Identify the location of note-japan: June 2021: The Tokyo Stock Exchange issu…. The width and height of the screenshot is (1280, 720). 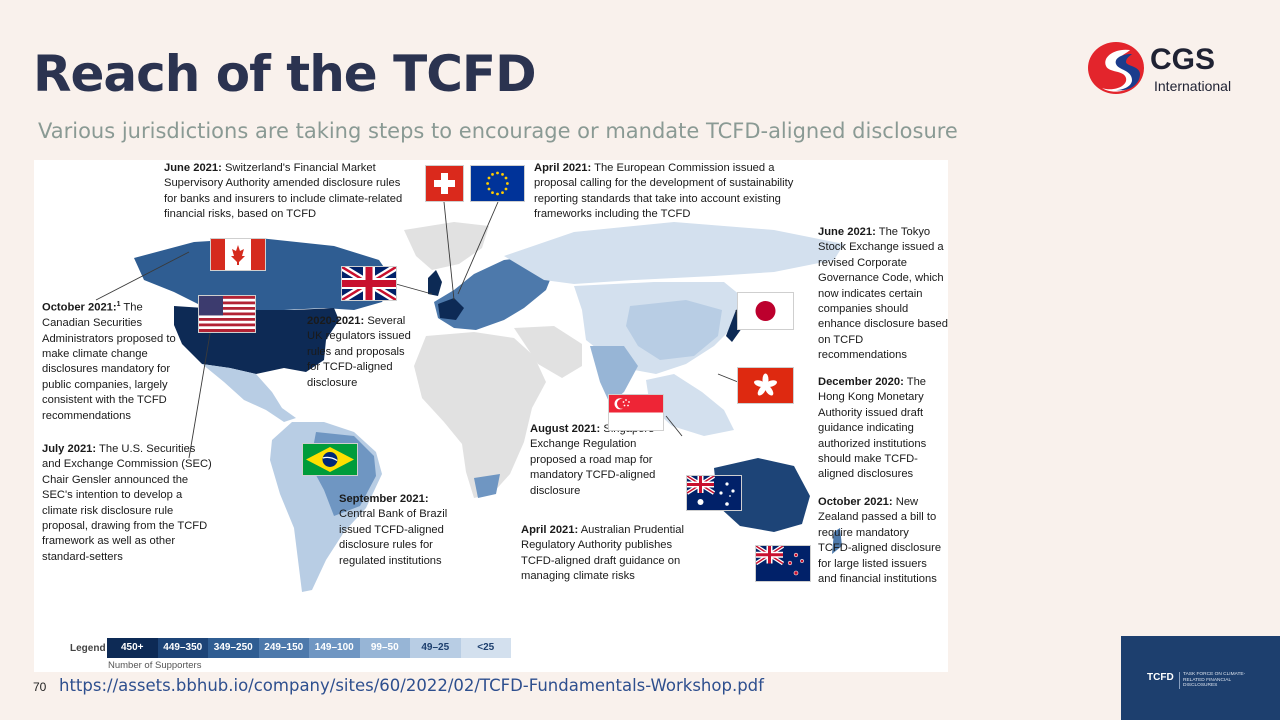
(883, 294).